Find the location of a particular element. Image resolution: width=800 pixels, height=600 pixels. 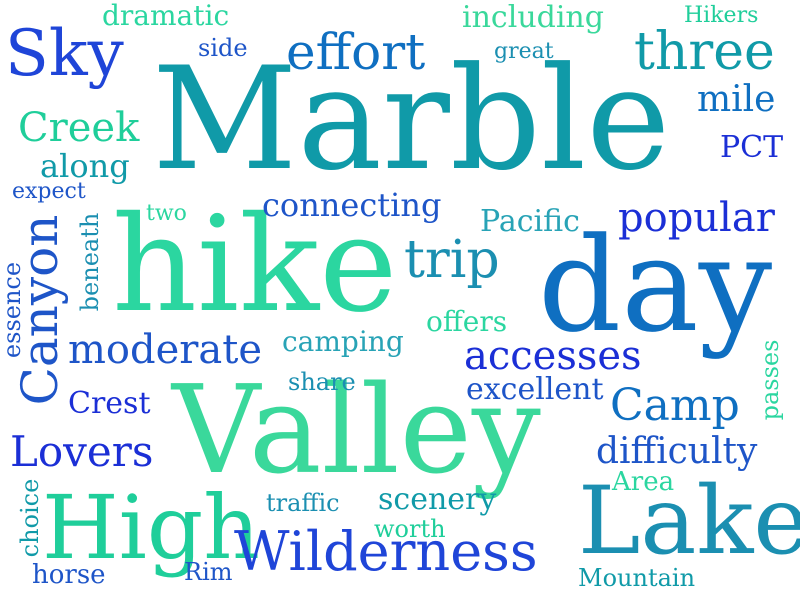

word-popular: popular is located at coordinates (696, 218).